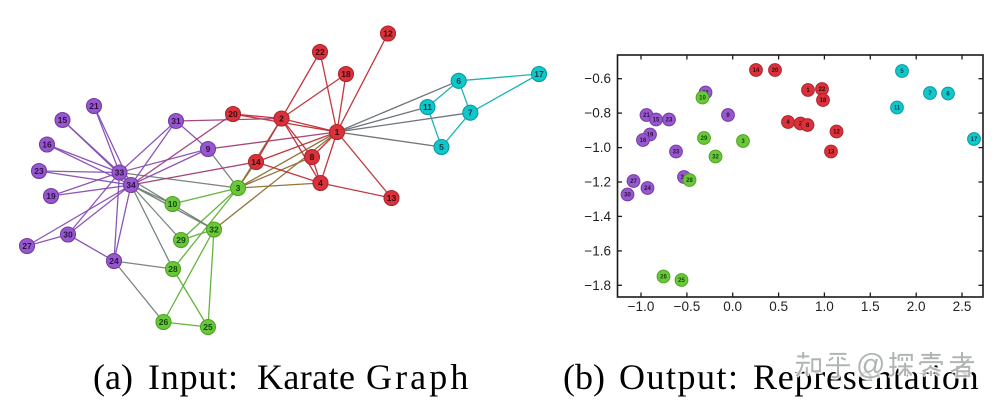 The image size is (1007, 409). What do you see at coordinates (732, 306) in the screenshot?
I see `svg-text: 0.0` at bounding box center [732, 306].